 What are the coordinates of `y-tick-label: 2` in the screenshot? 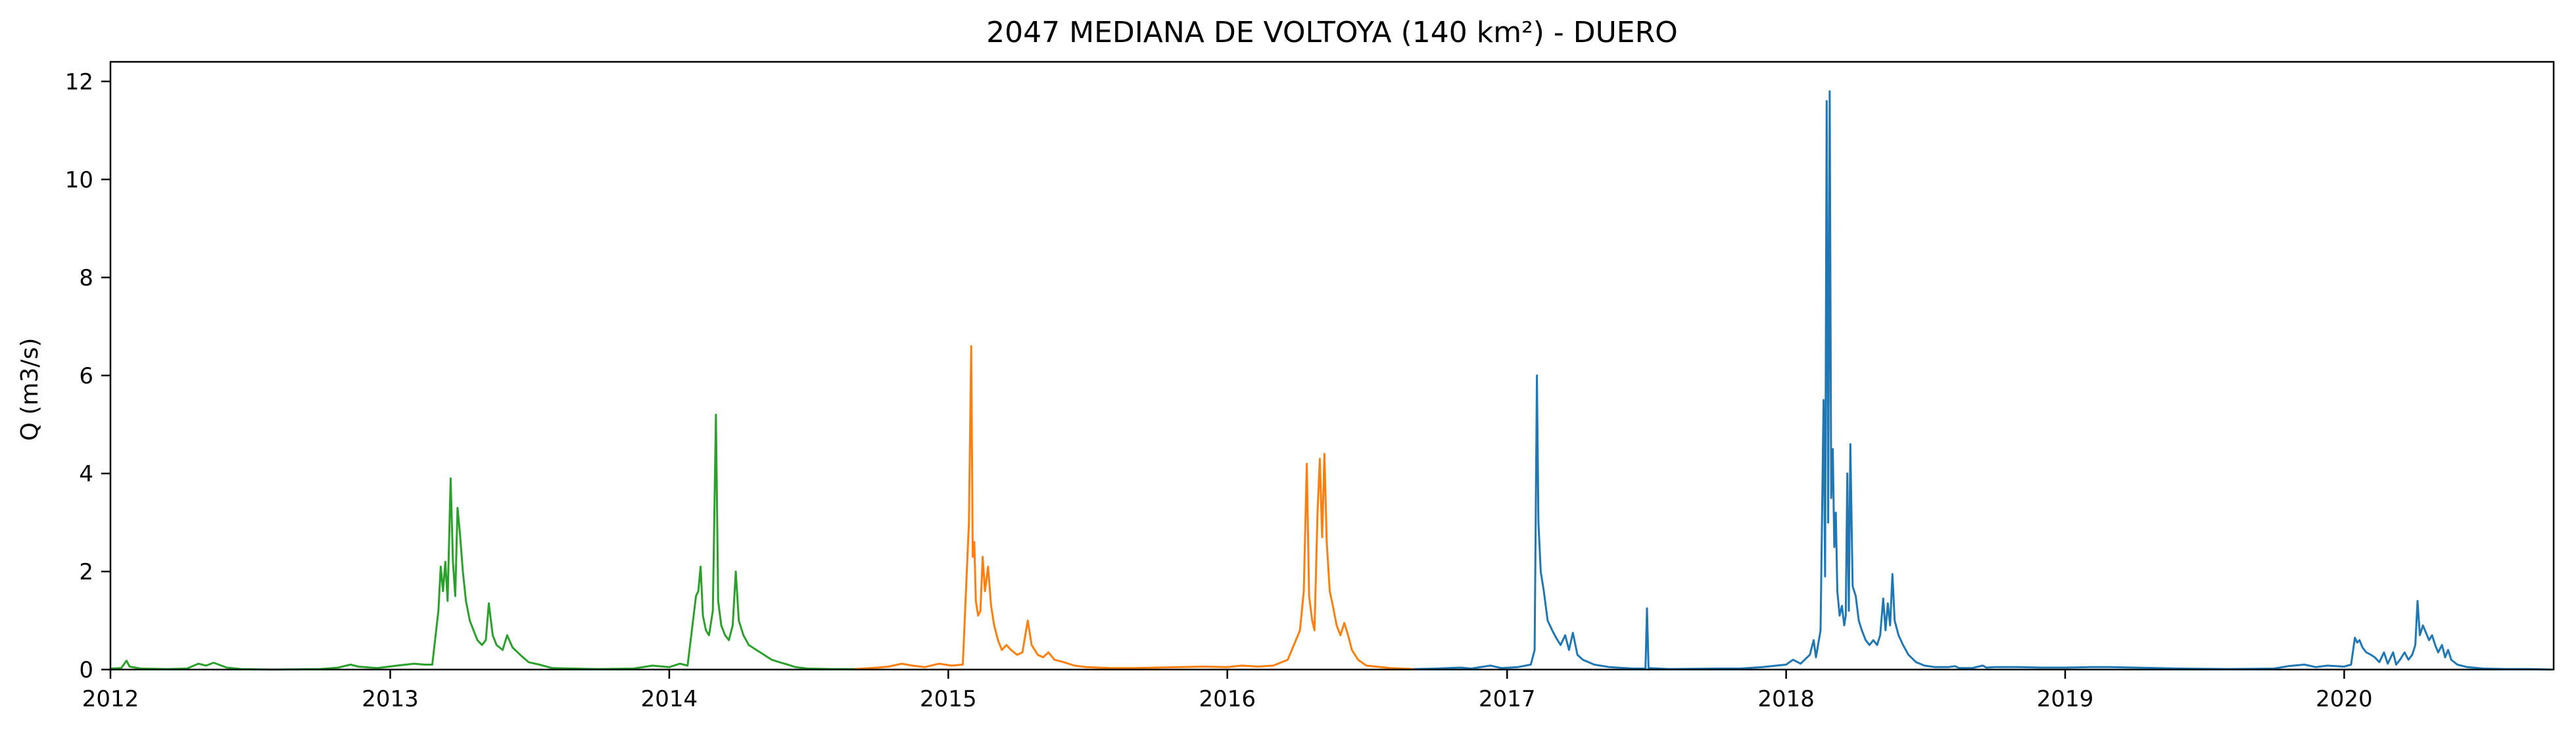 It's located at (86, 572).